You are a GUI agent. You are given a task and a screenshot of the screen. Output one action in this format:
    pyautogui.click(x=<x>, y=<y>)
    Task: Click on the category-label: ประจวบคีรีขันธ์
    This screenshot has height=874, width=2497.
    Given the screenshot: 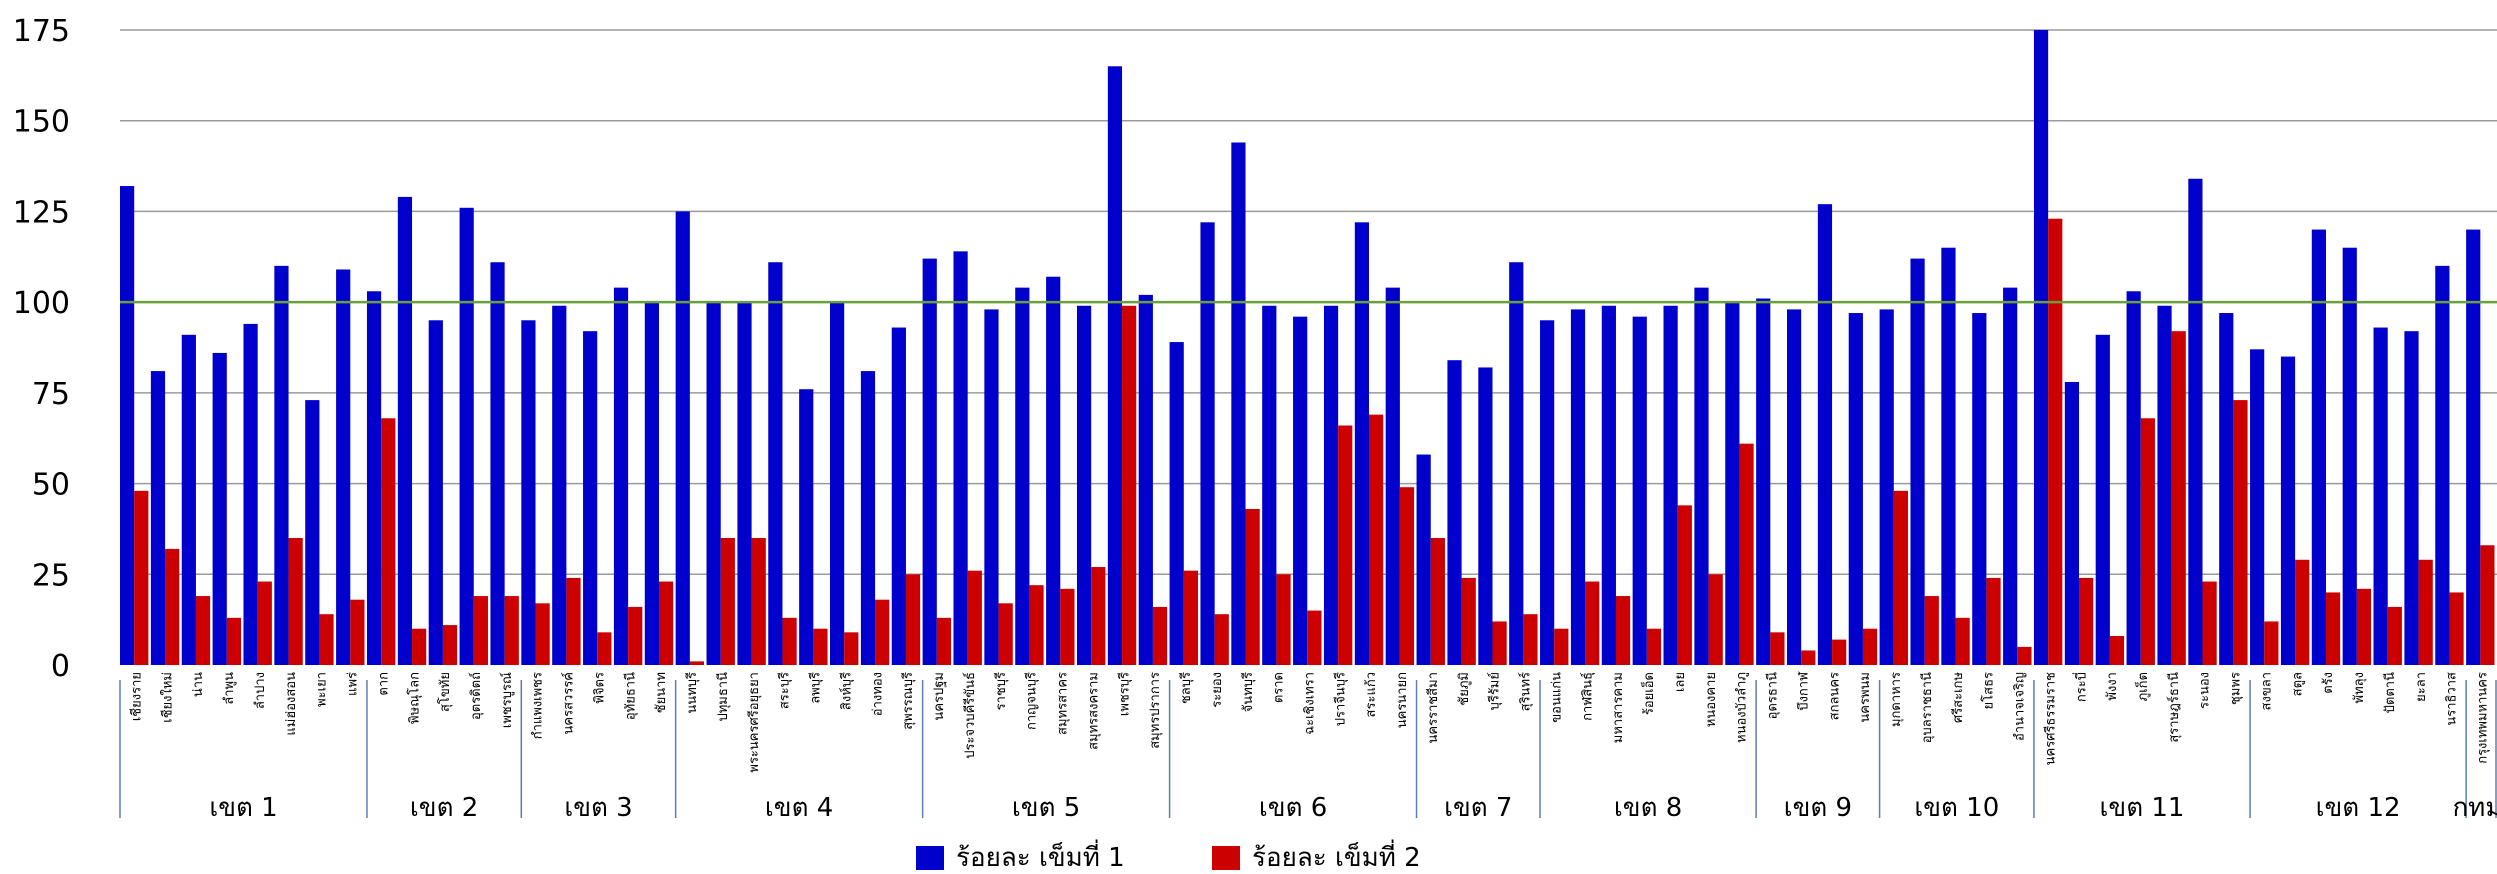 What is the action you would take?
    pyautogui.click(x=970, y=715)
    